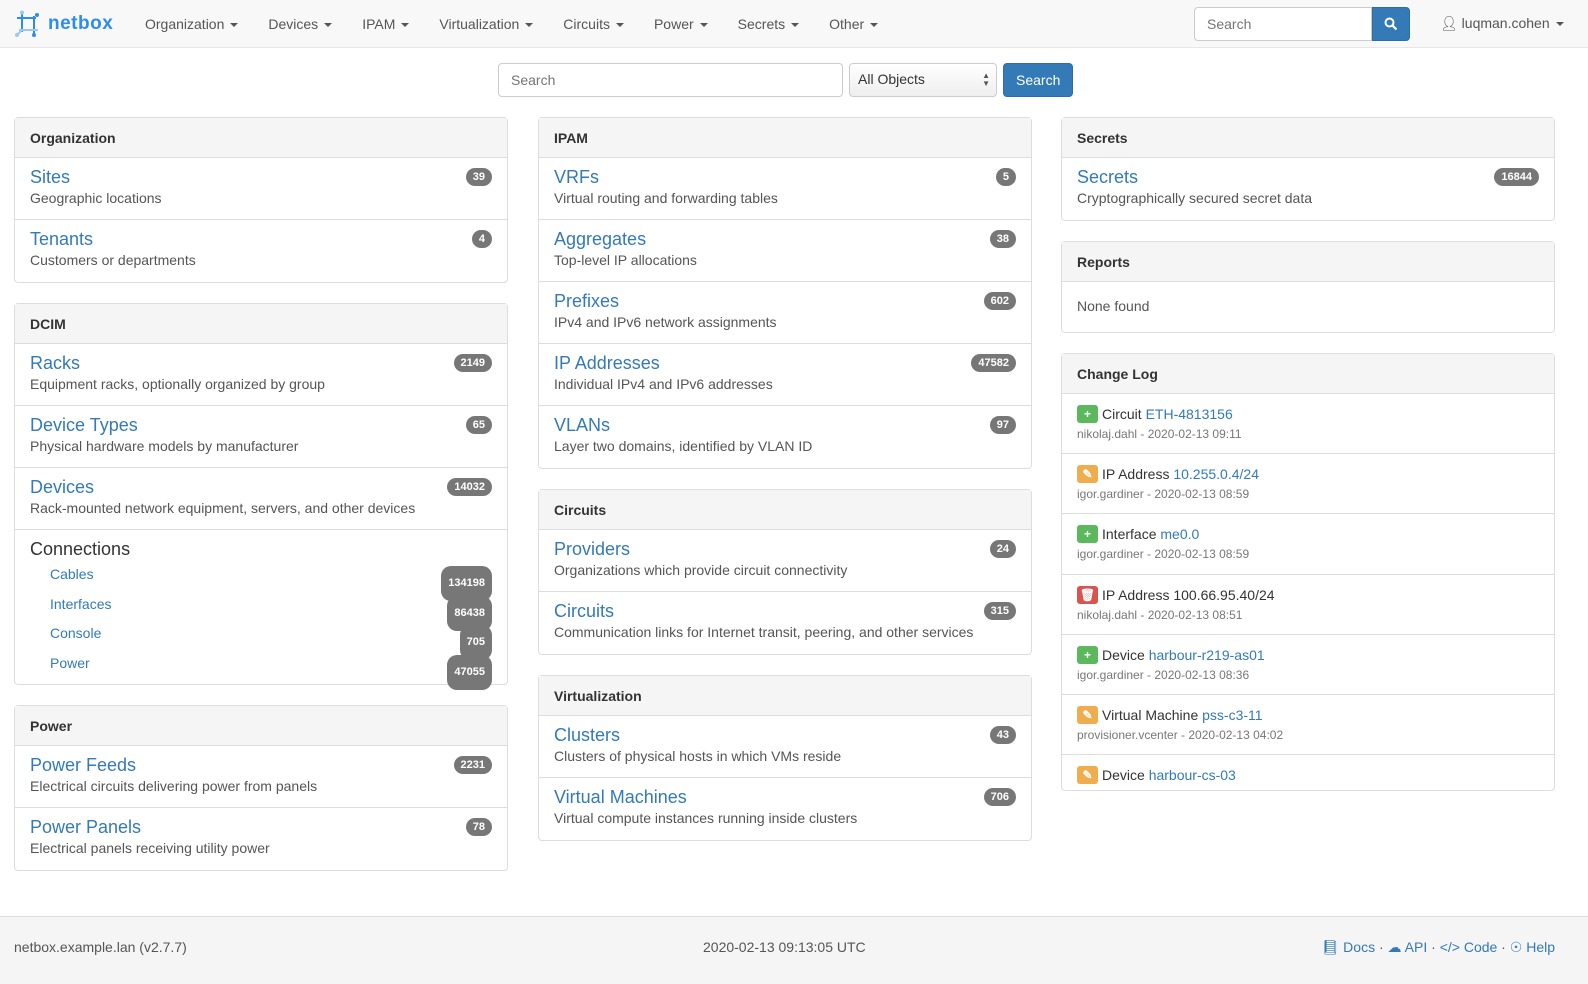  Describe the element at coordinates (1391, 24) in the screenshot. I see `navbar-search-button` at that location.